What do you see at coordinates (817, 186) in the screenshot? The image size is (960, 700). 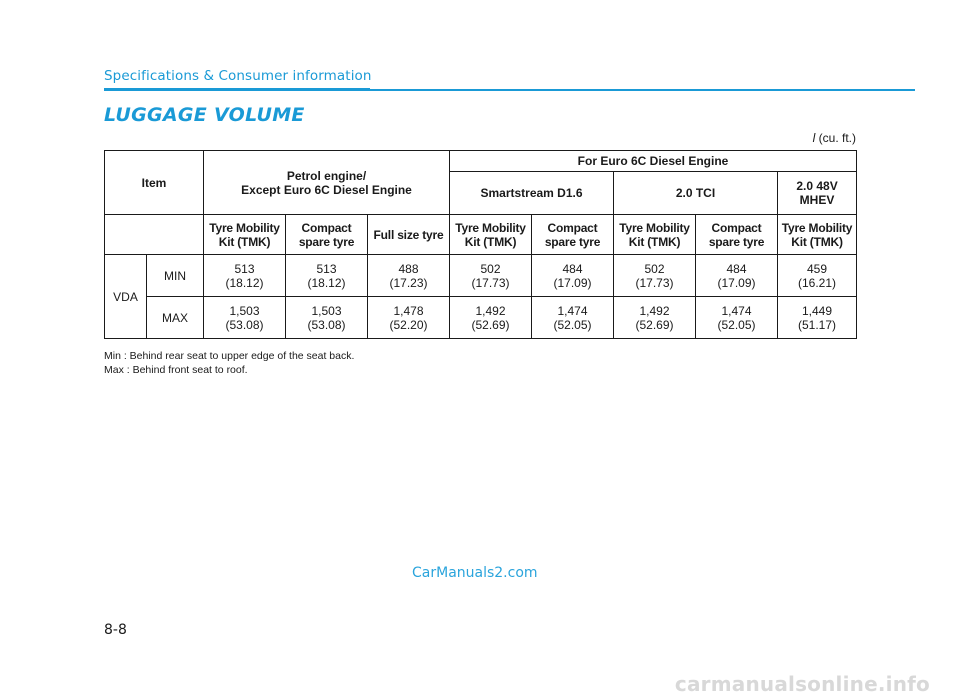 I see `mhev-line1: 2.0 48V` at bounding box center [817, 186].